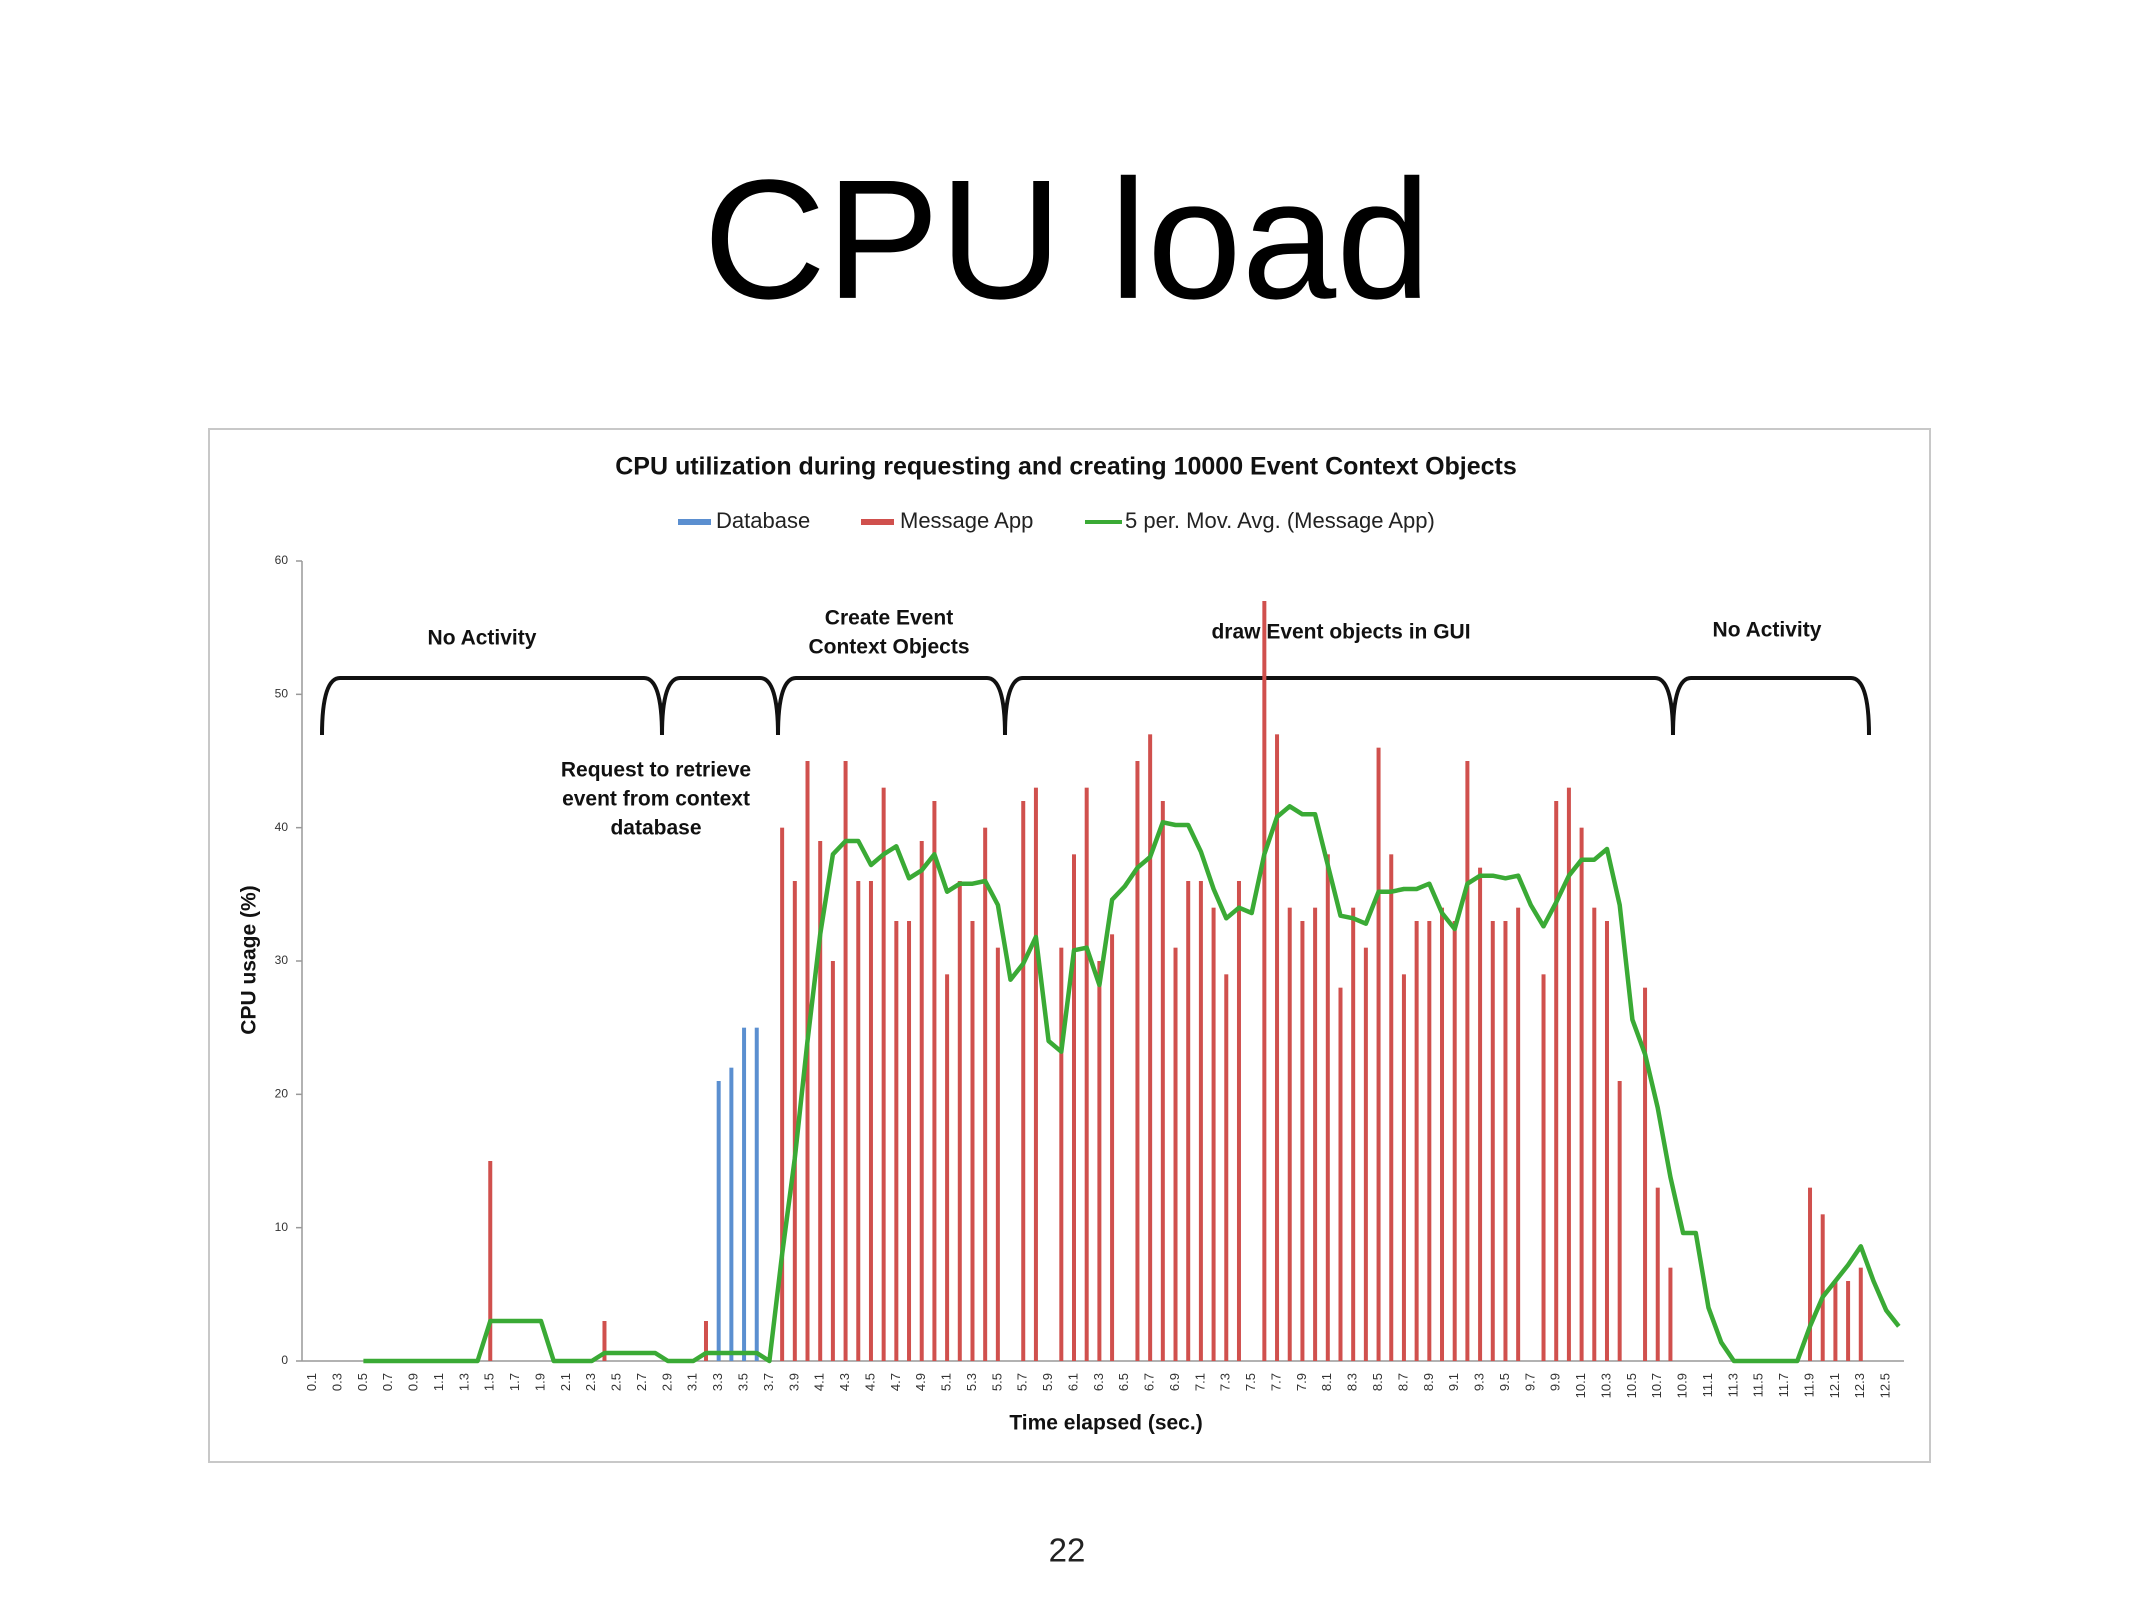 This screenshot has height=1600, width=2134. What do you see at coordinates (793, 1382) in the screenshot?
I see `x-tick-label: 3.9` at bounding box center [793, 1382].